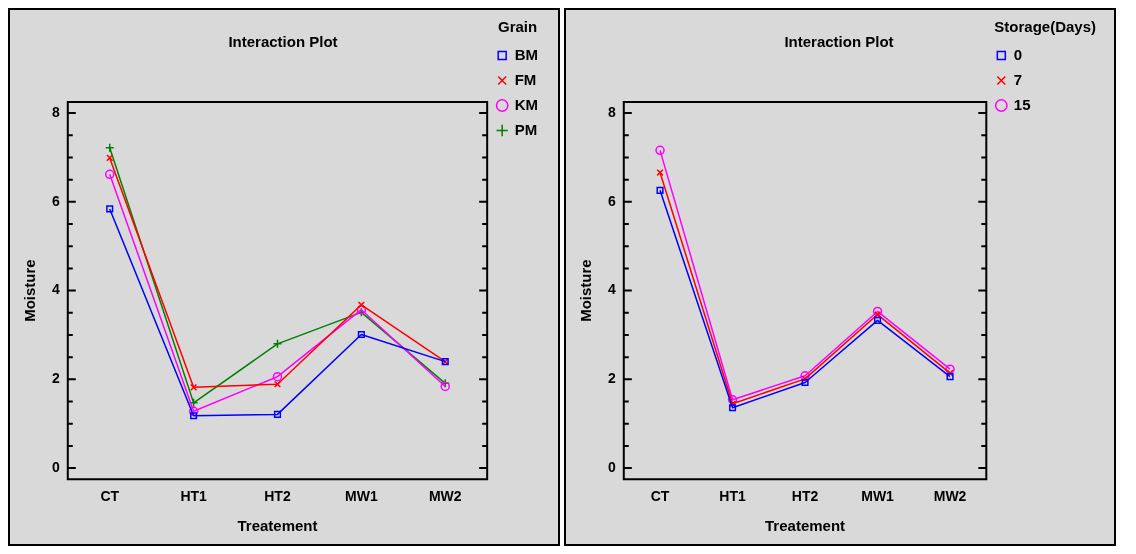  I want to click on legend-label: 15, so click(1022, 104).